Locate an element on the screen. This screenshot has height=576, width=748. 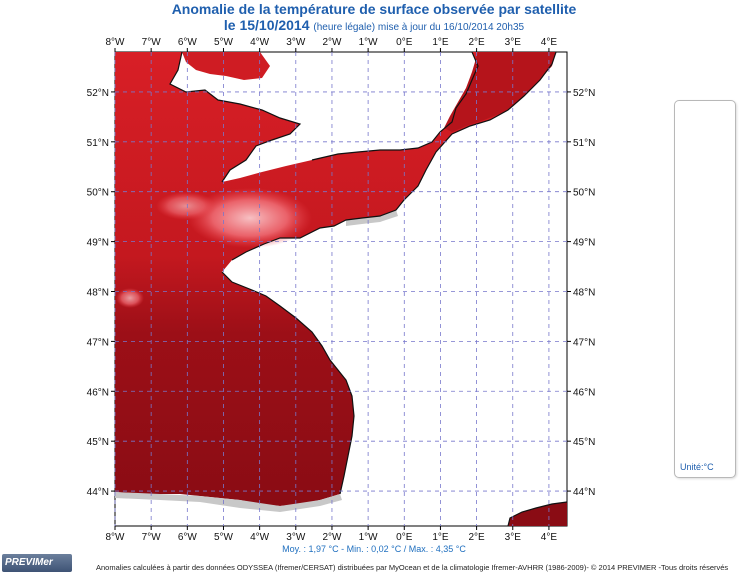
lon-label-bottom: 2°W is located at coordinates (332, 537).